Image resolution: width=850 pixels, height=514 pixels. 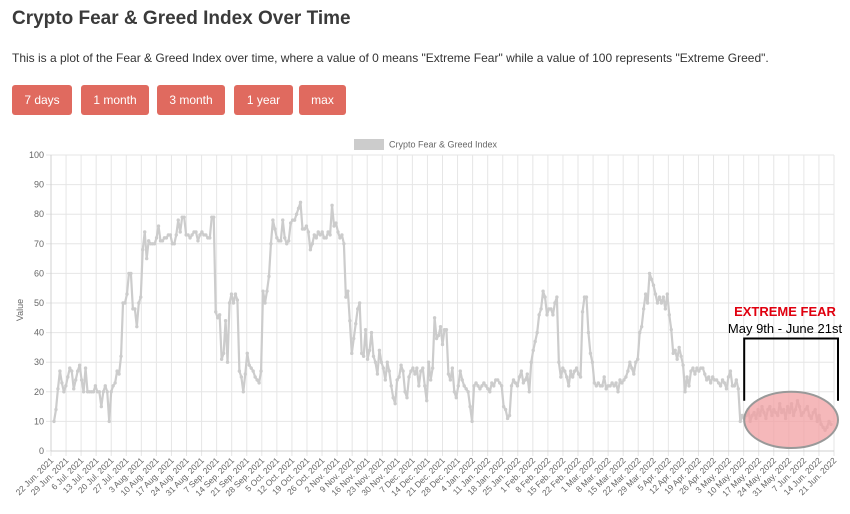 I want to click on y-tick-label: 40, so click(x=39, y=333).